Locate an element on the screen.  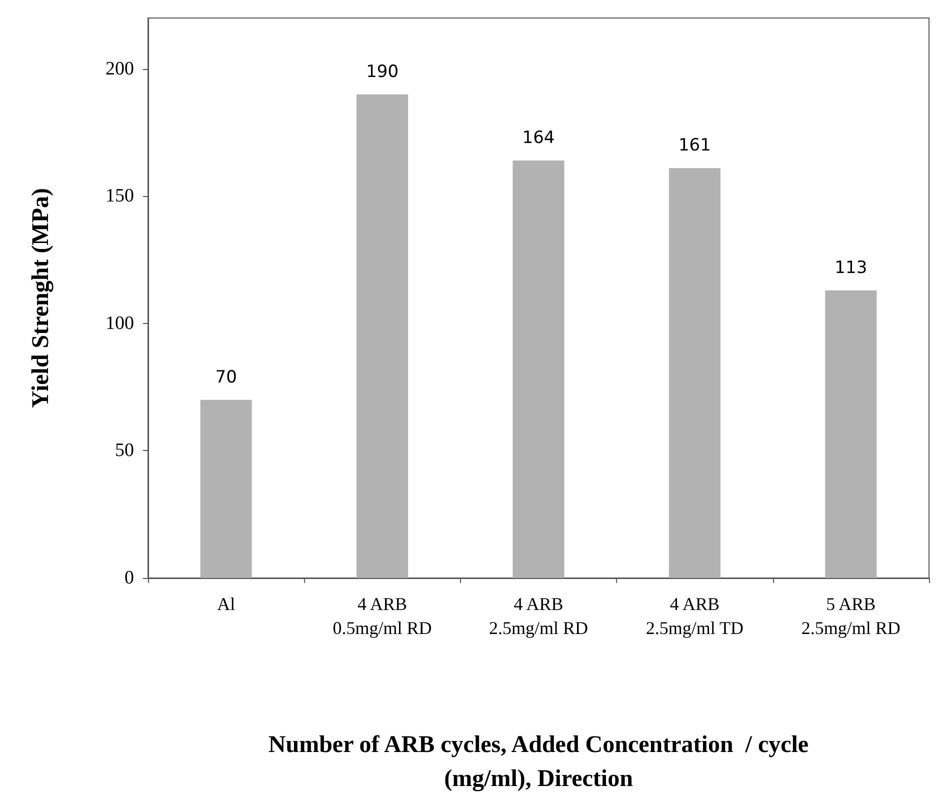
x-tick-label: Al is located at coordinates (226, 604).